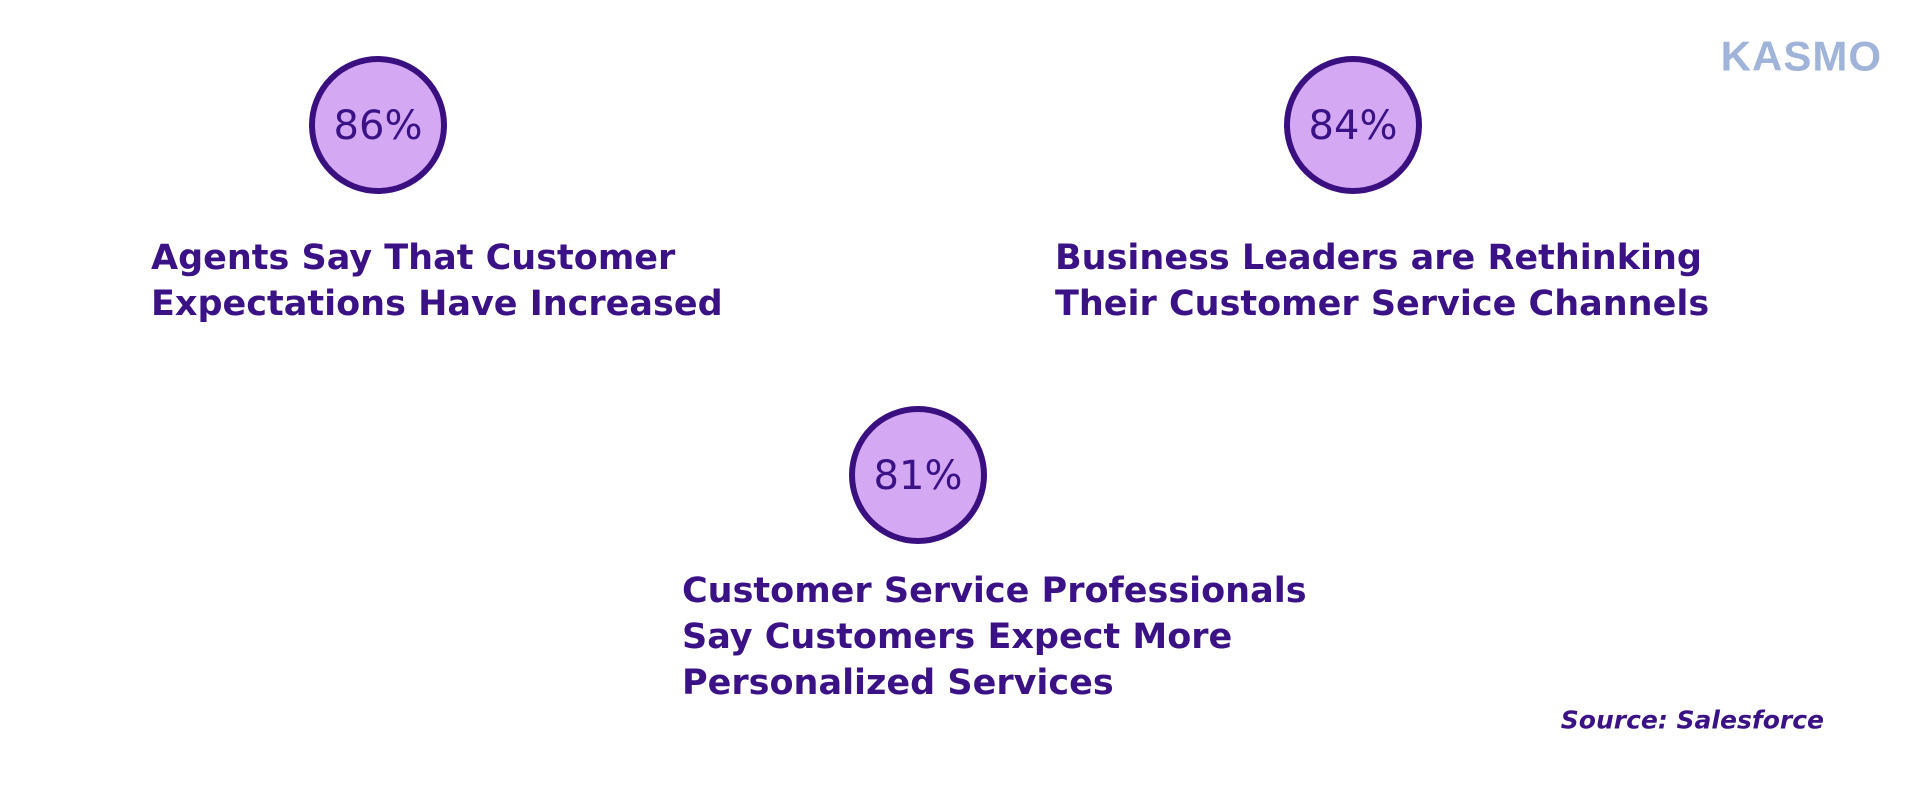 The width and height of the screenshot is (1920, 804). Describe the element at coordinates (1382, 304) in the screenshot. I see `stat-label: Their Customer Service Channels` at that location.